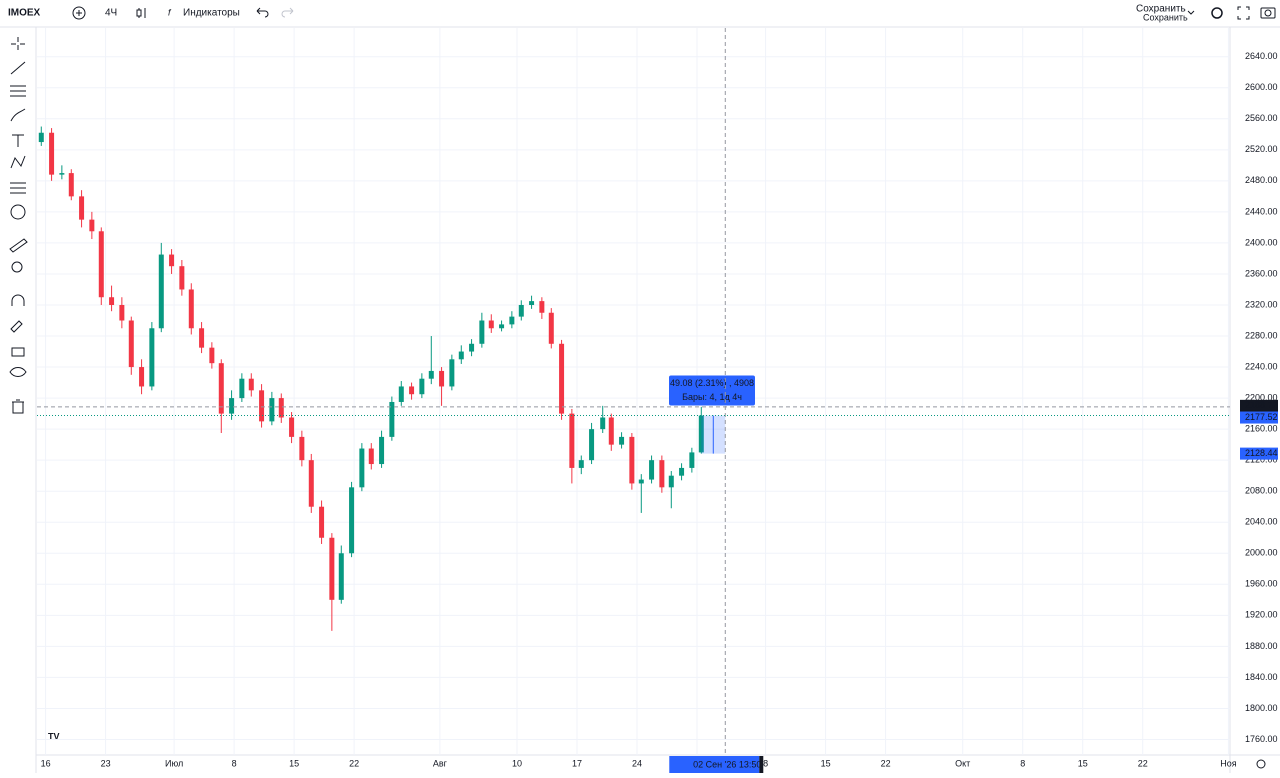 This screenshot has width=1280, height=778. Describe the element at coordinates (17, 267) in the screenshot. I see `zoom-tool` at that location.